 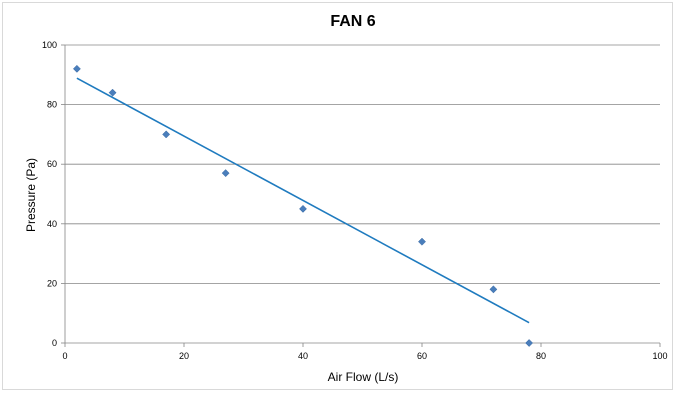 What do you see at coordinates (64, 356) in the screenshot?
I see `x-tick-label-0: 0` at bounding box center [64, 356].